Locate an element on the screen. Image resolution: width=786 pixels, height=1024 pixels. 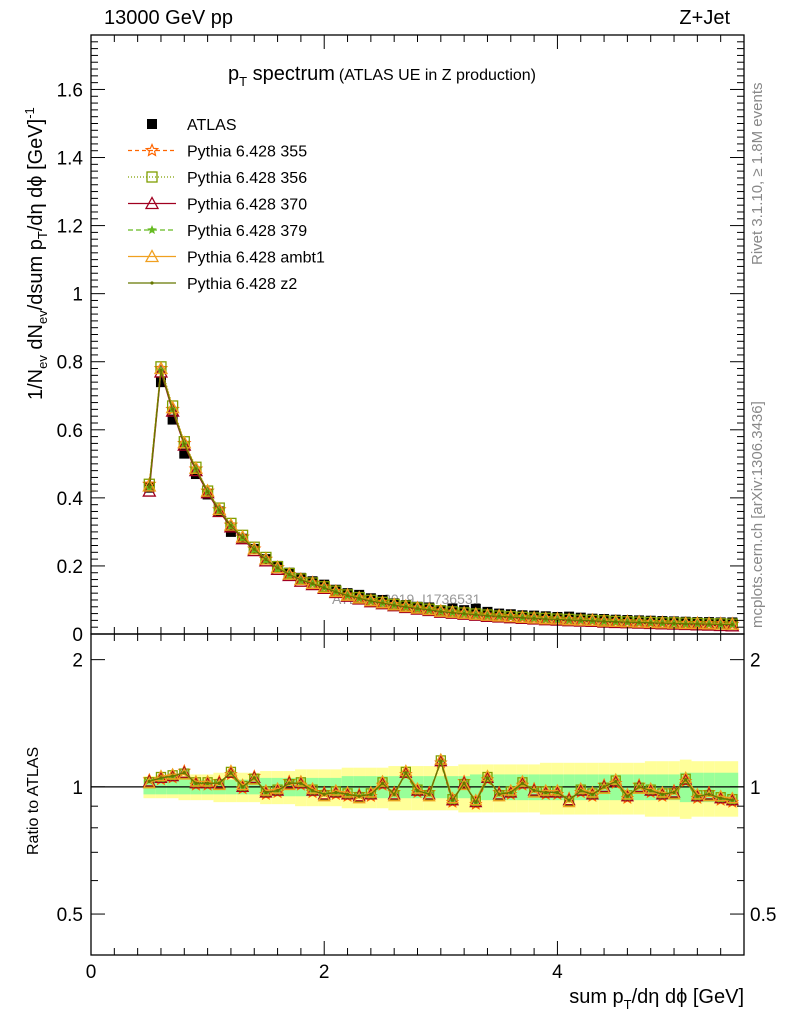
y-tick-label: 0.8 is located at coordinates (70, 363).